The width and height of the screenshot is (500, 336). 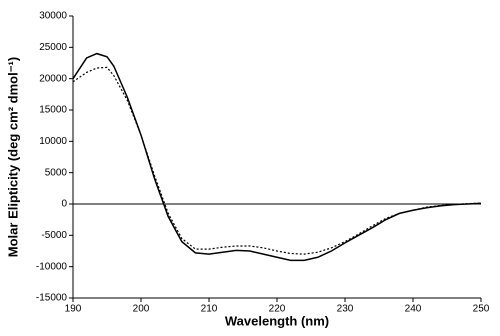 I want to click on x-tick-label: 250, so click(x=481, y=309).